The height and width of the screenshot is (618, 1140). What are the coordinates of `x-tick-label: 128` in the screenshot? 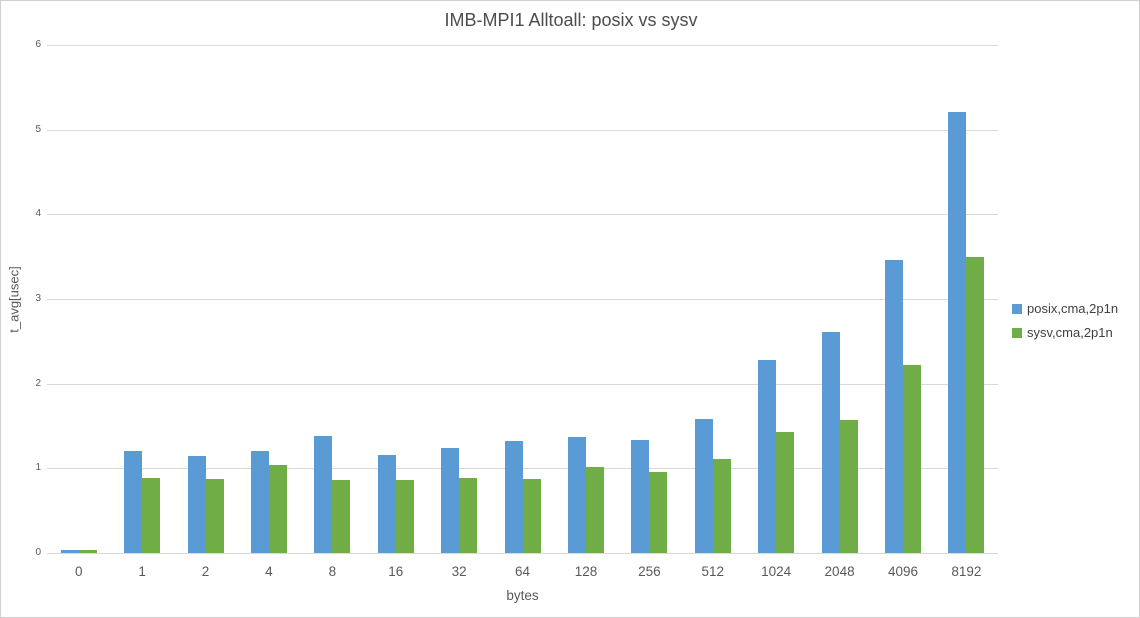 It's located at (586, 571).